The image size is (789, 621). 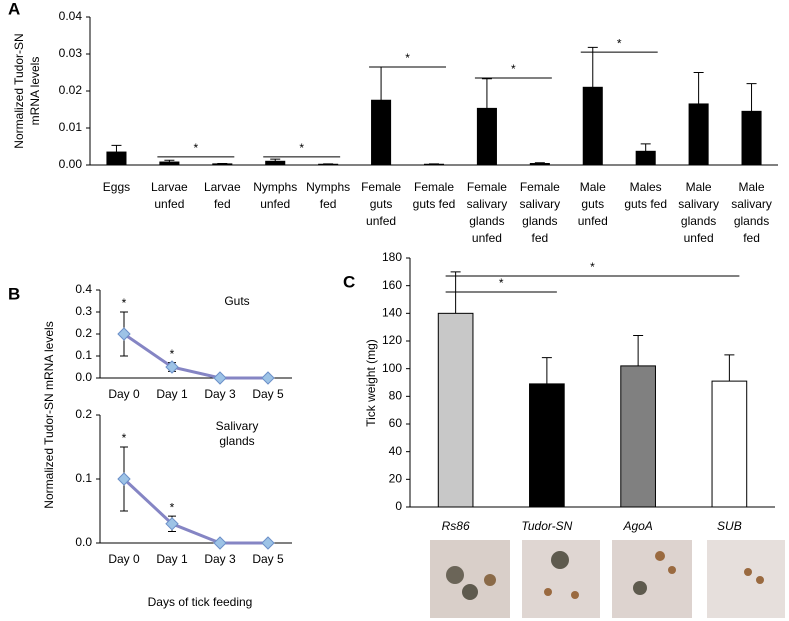 I want to click on x-tick-label: Day 3, so click(x=220, y=559).